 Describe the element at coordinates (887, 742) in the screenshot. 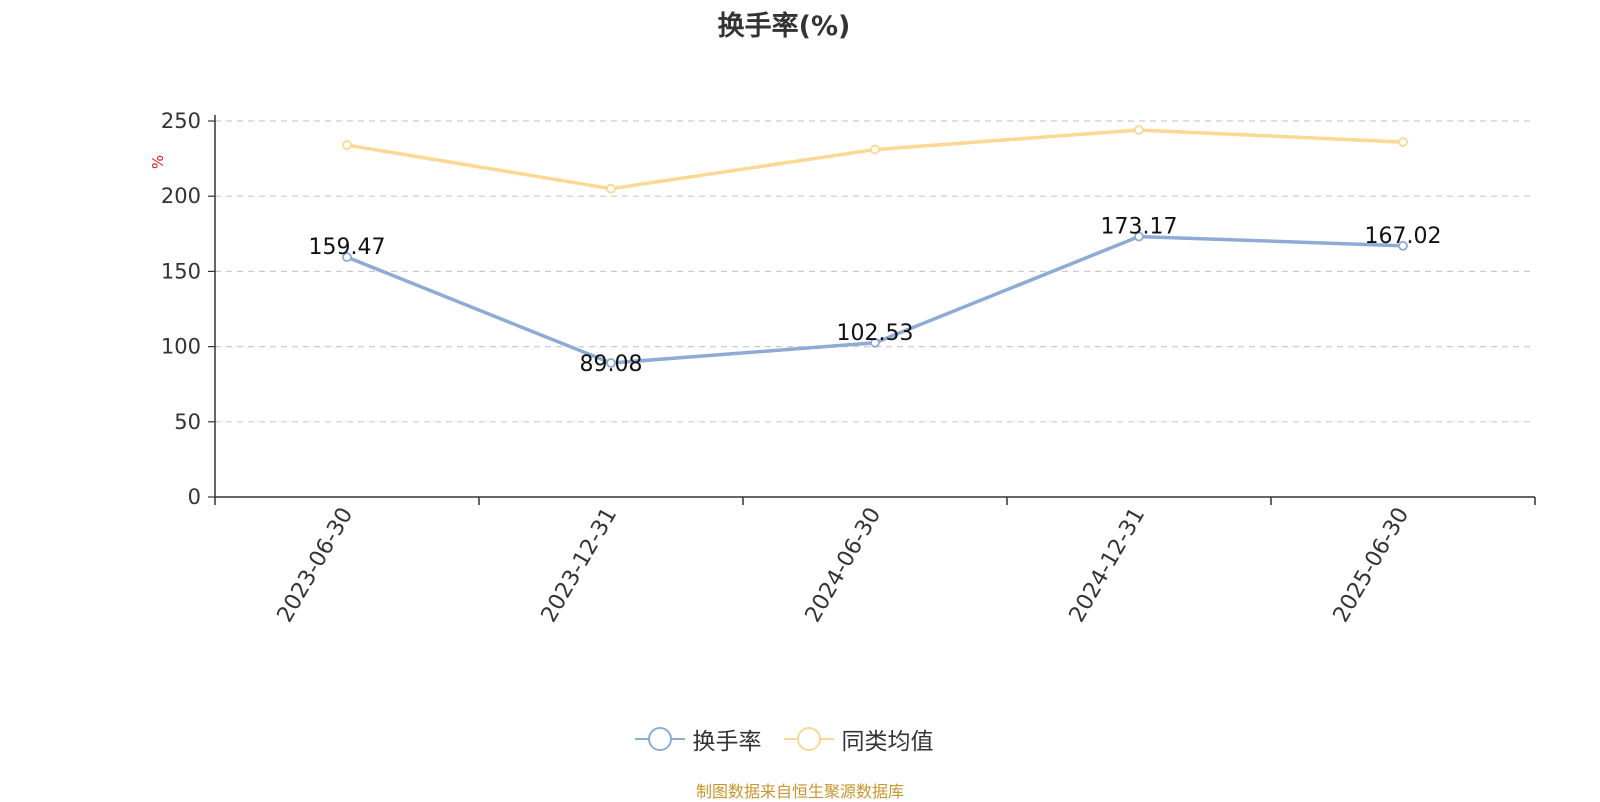

I see `legend-label-series-2: 同类均值` at that location.